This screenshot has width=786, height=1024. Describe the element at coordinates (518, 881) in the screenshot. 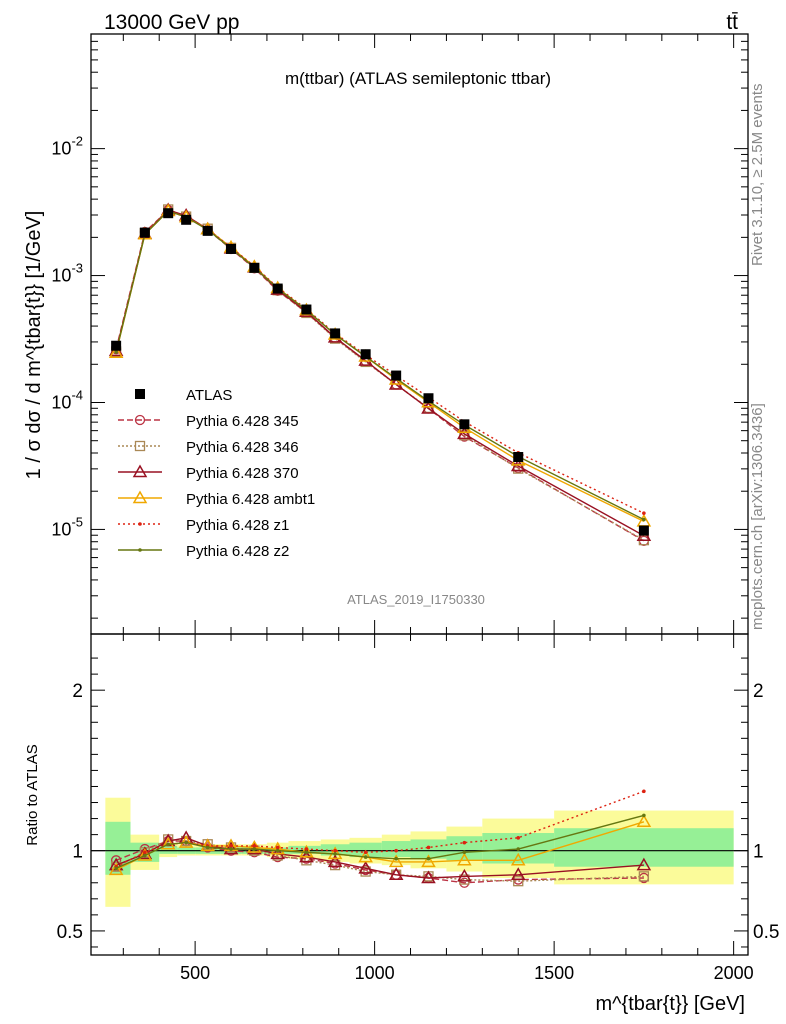

I see `series-1-ratio-point` at that location.